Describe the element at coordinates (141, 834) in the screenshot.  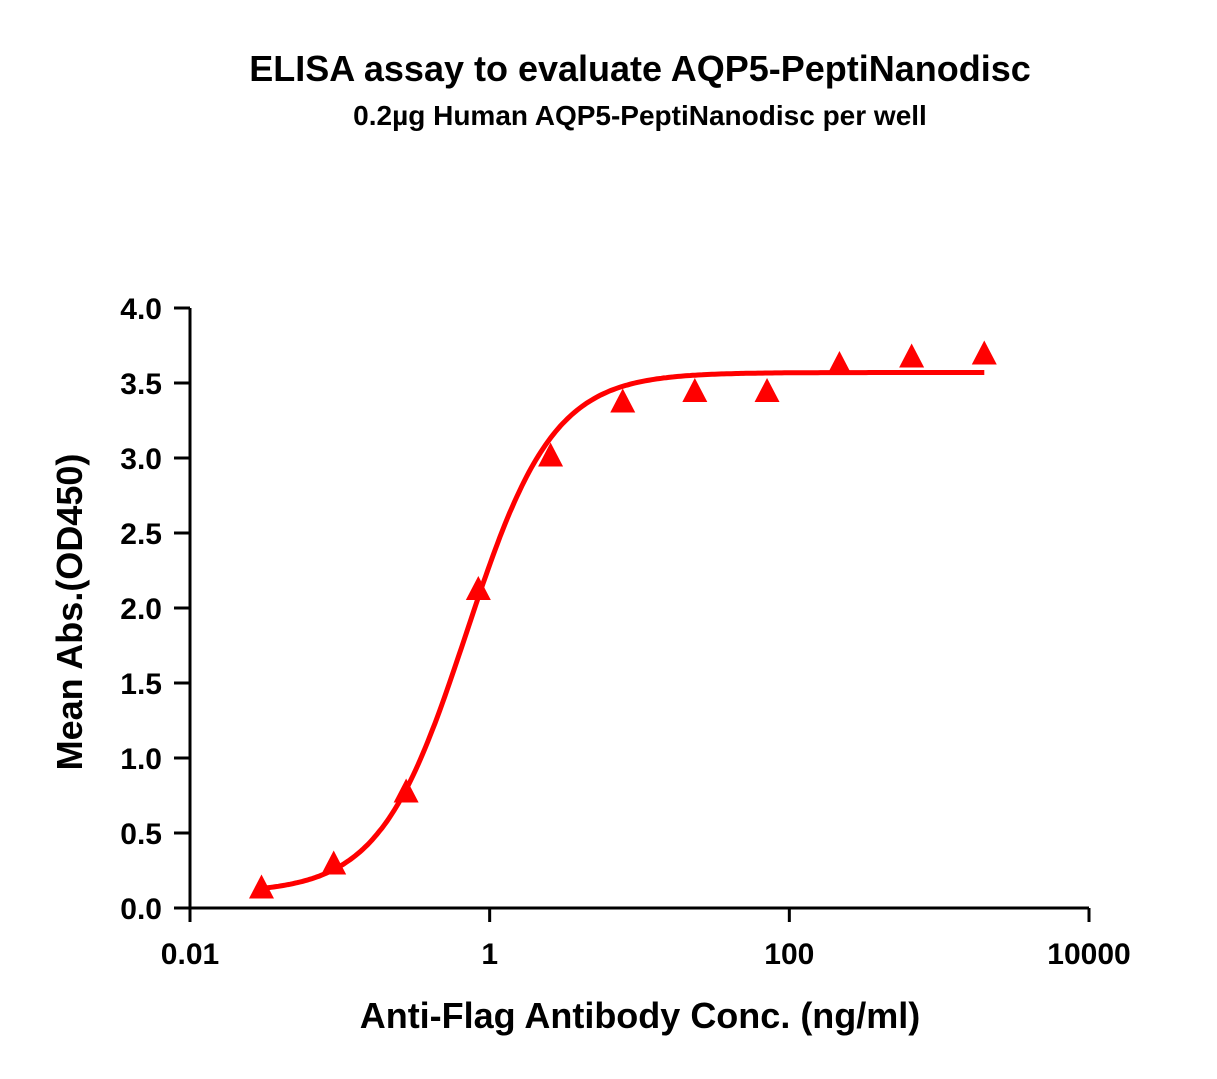
I see `y-tick-label: 0.5` at that location.